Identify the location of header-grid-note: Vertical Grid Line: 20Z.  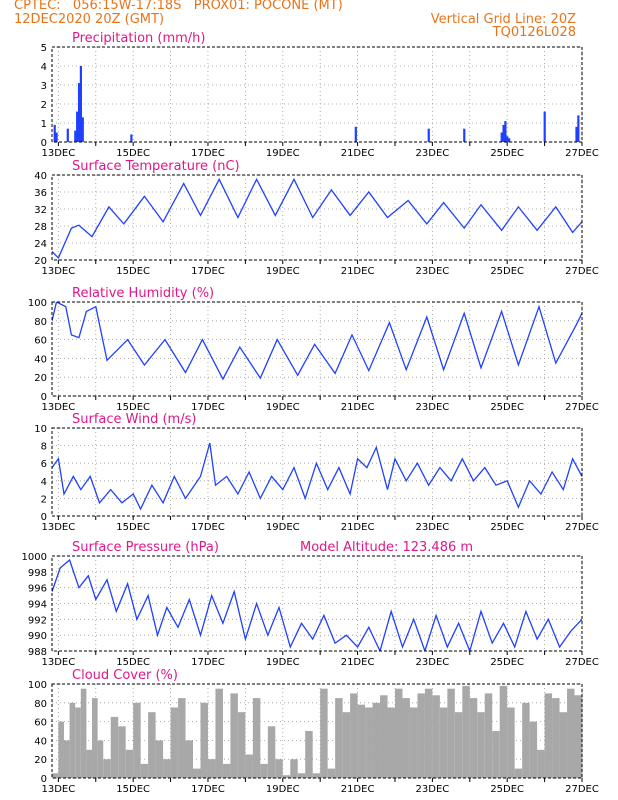
(503, 19).